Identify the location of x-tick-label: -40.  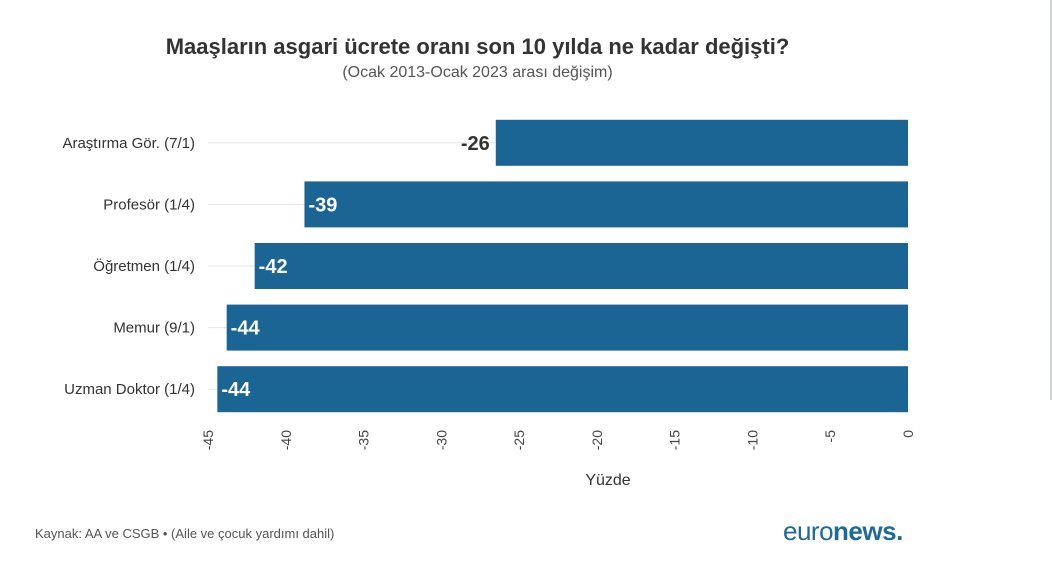
(286, 440).